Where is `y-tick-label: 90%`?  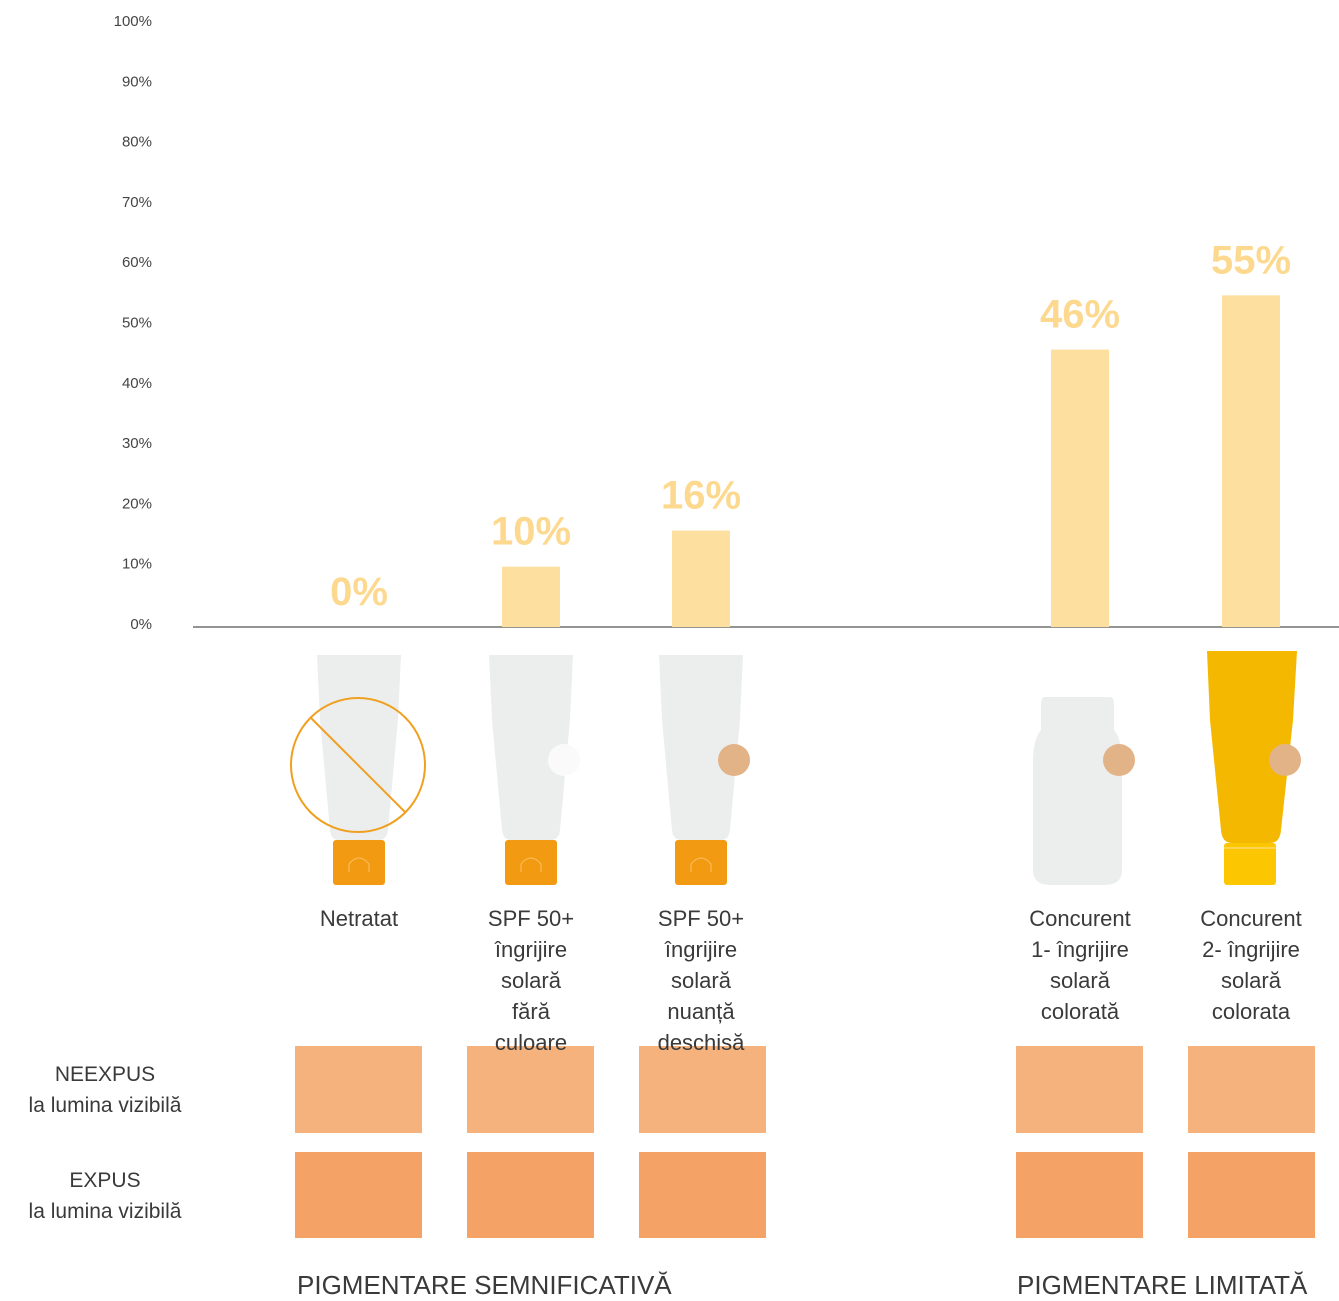 y-tick-label: 90% is located at coordinates (137, 81).